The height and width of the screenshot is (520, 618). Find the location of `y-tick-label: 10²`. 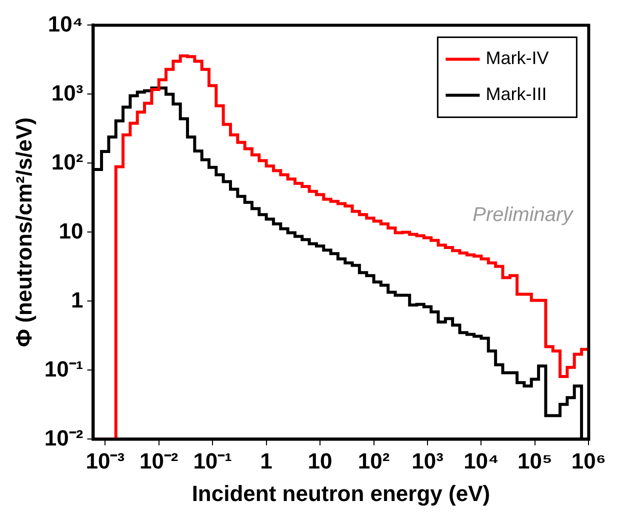

y-tick-label: 10² is located at coordinates (67, 161).